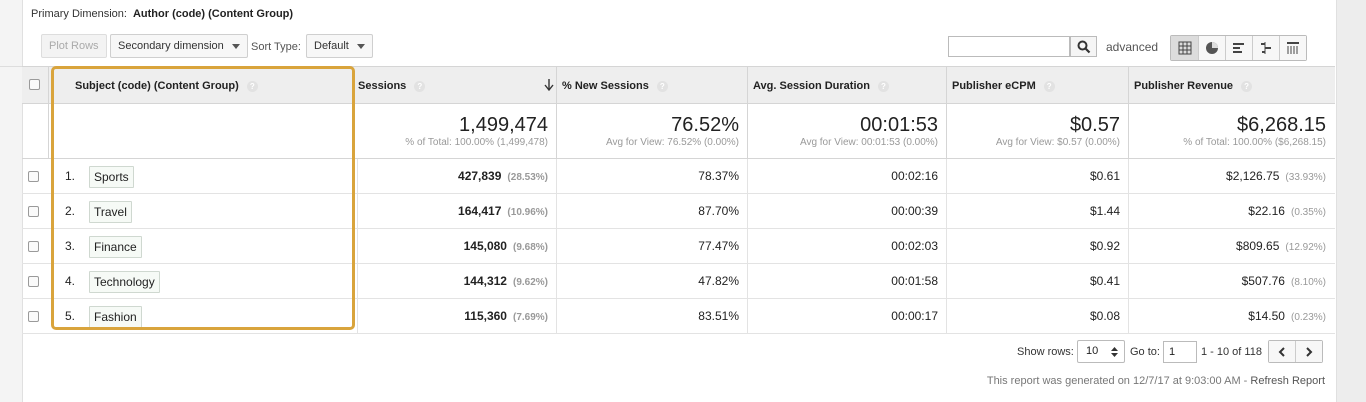 The height and width of the screenshot is (402, 1366). What do you see at coordinates (605, 86) in the screenshot?
I see `header-new-sessions-label: % New Sessions` at bounding box center [605, 86].